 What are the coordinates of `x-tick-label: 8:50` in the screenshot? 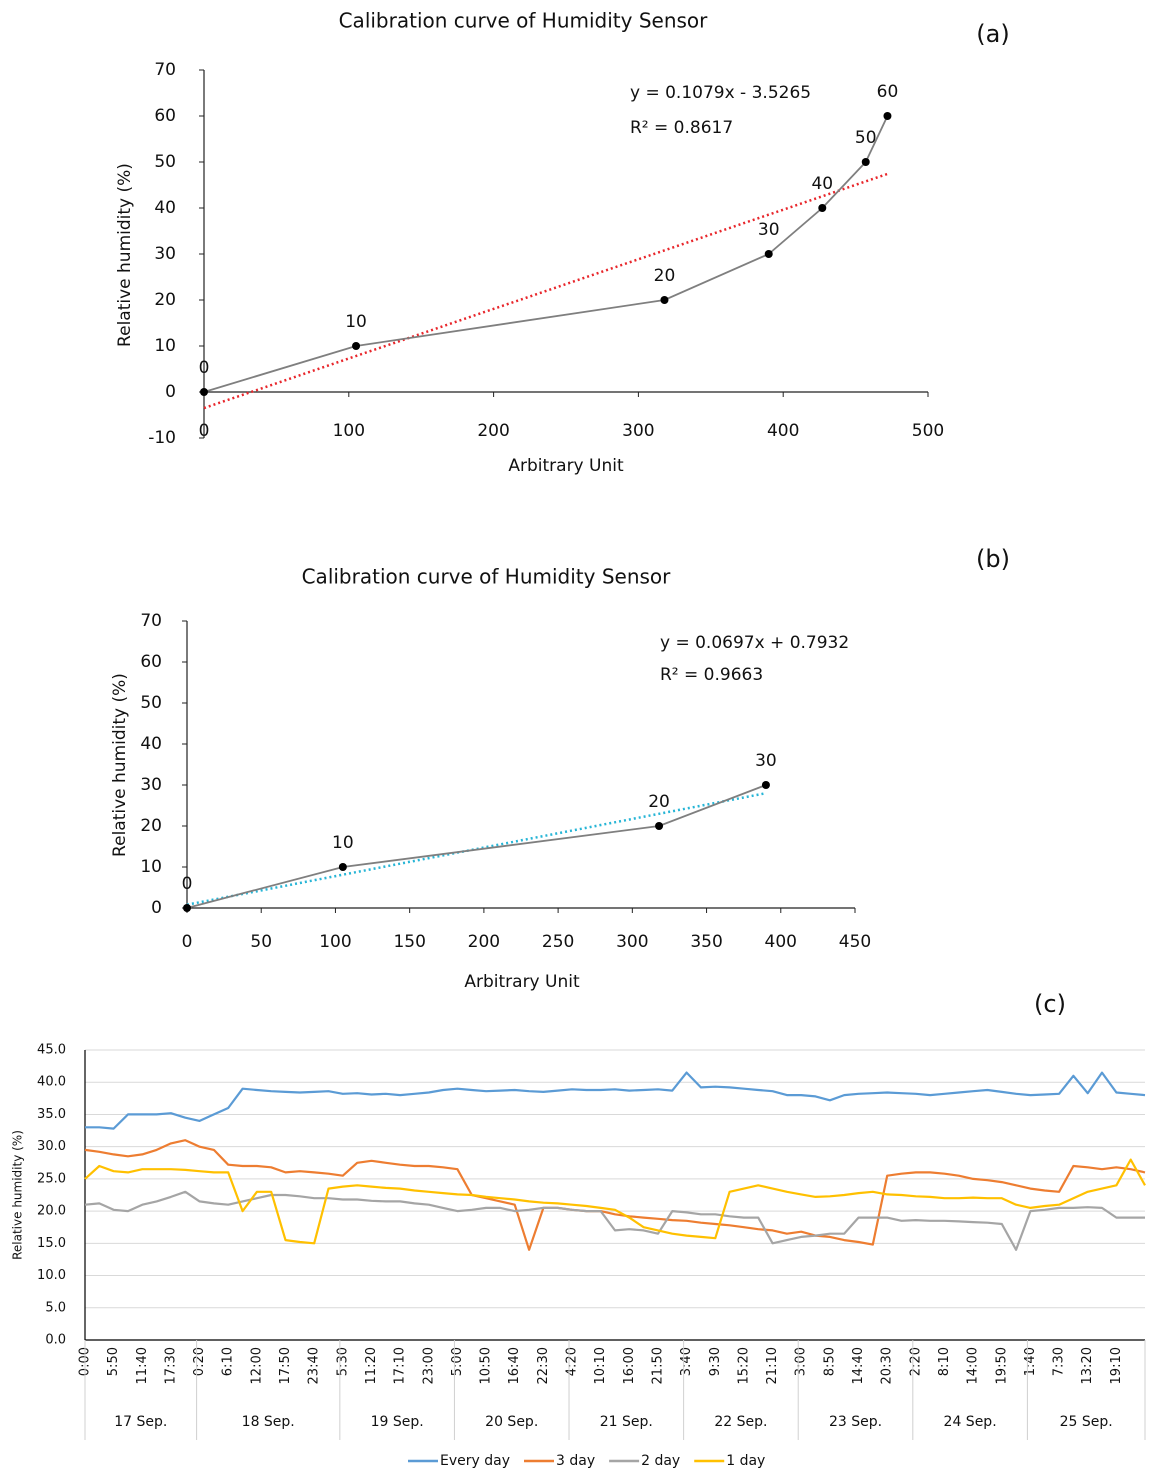 It's located at (829, 1361).